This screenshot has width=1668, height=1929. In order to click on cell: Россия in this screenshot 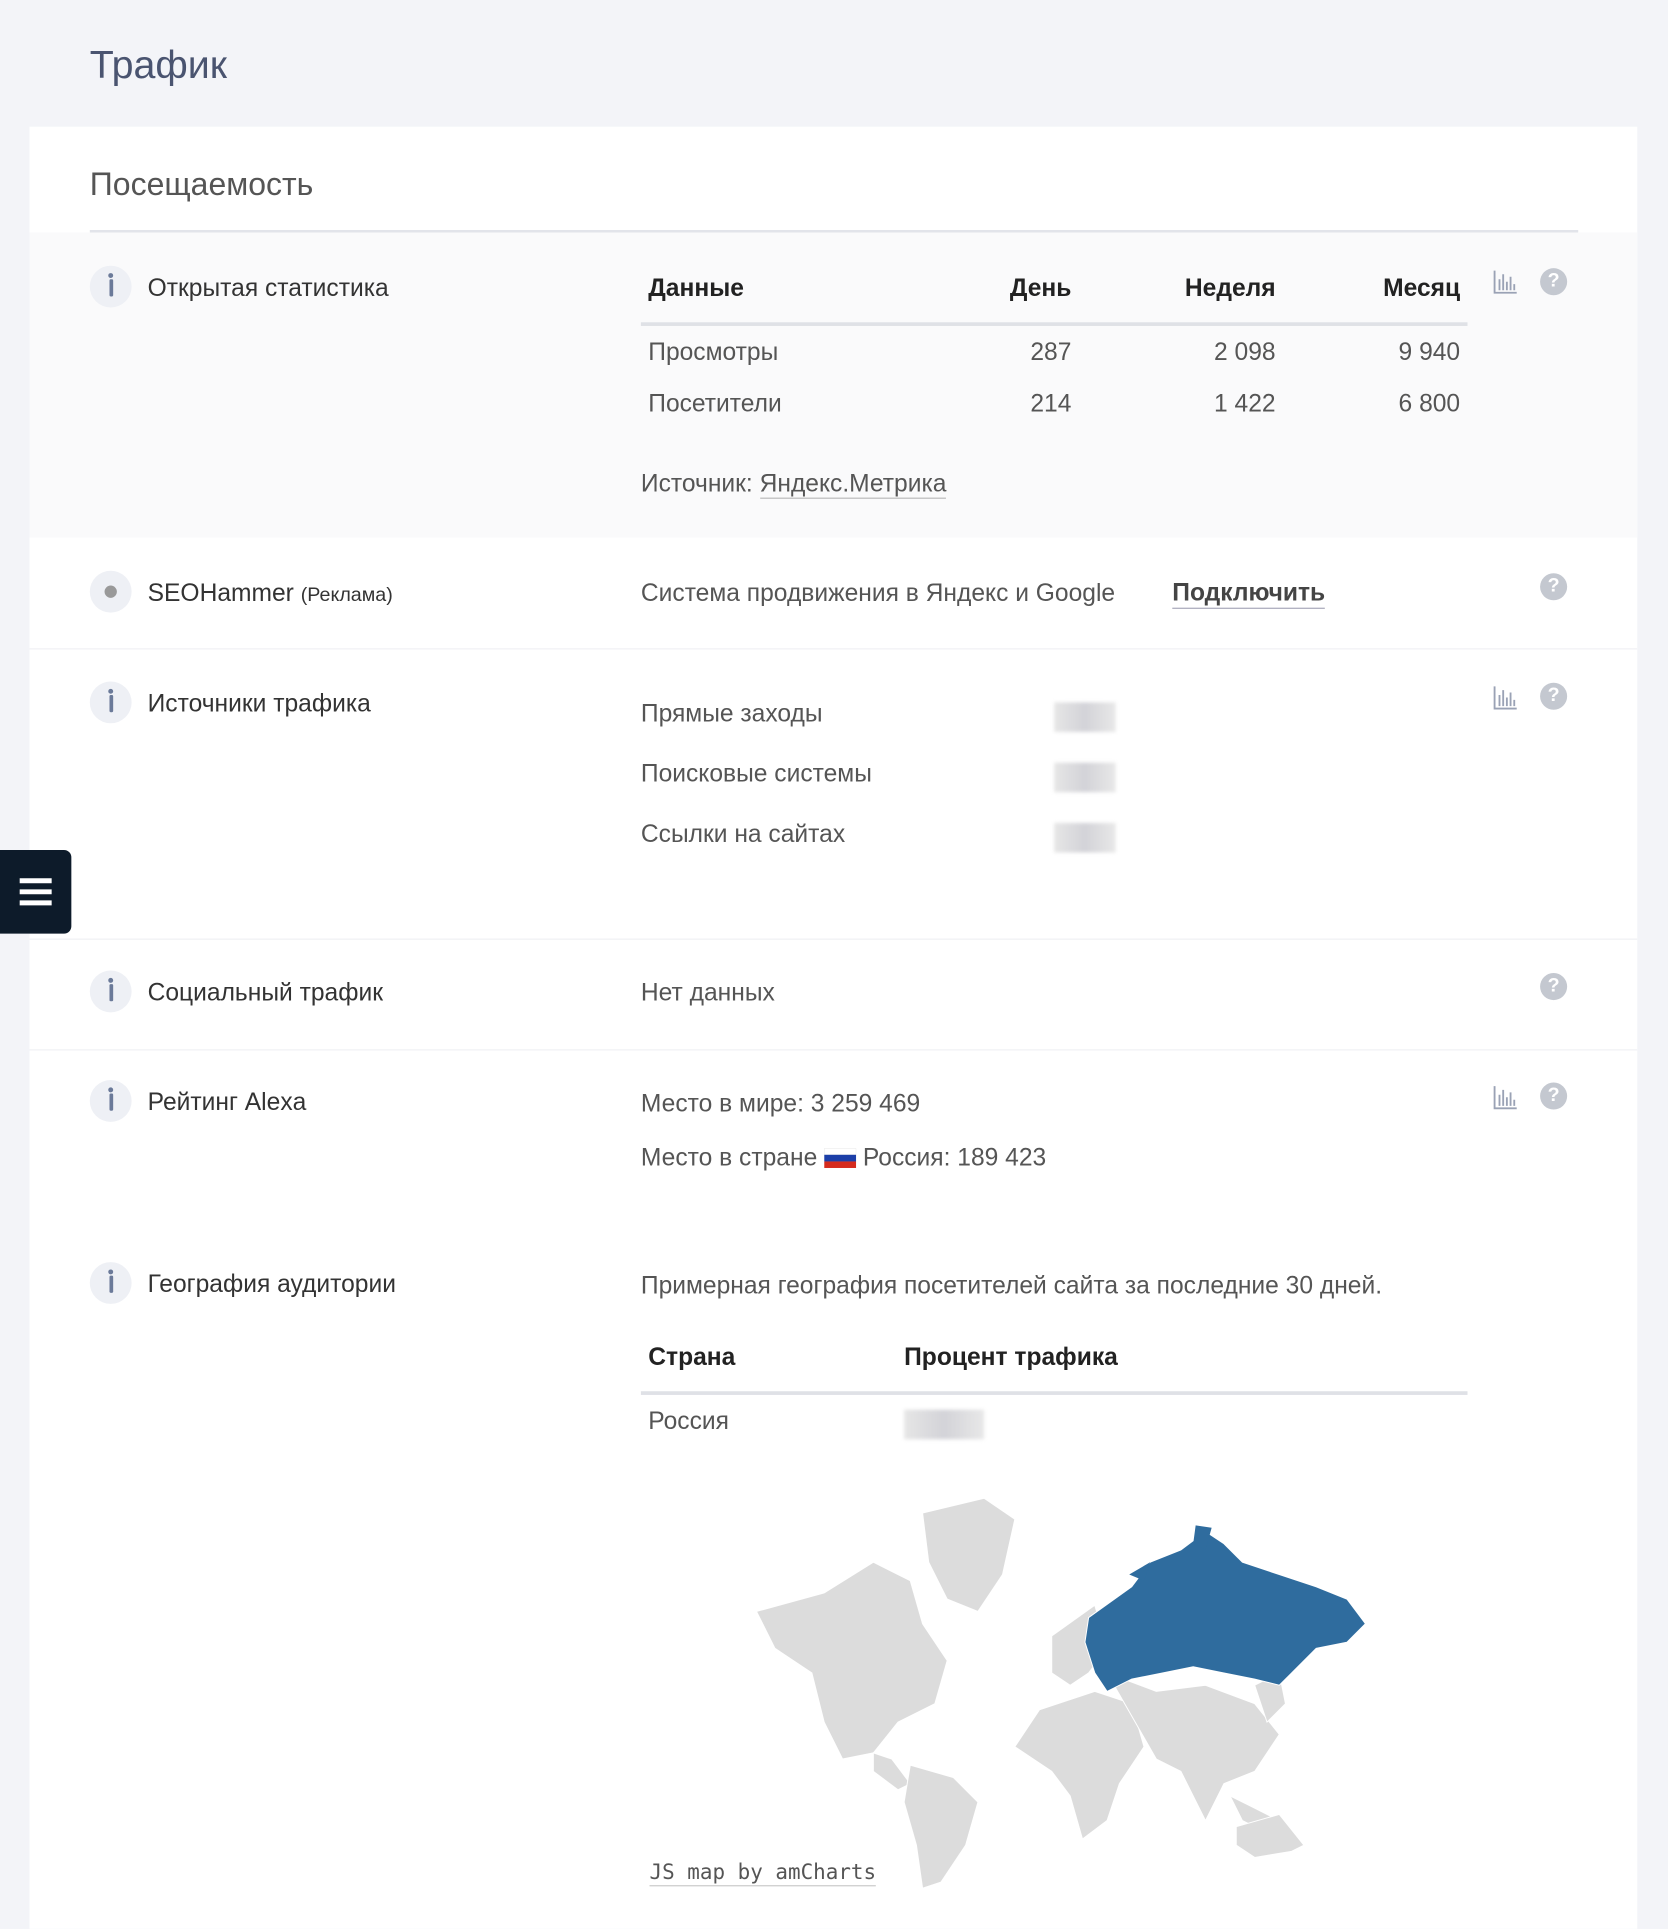, I will do `click(688, 1421)`.